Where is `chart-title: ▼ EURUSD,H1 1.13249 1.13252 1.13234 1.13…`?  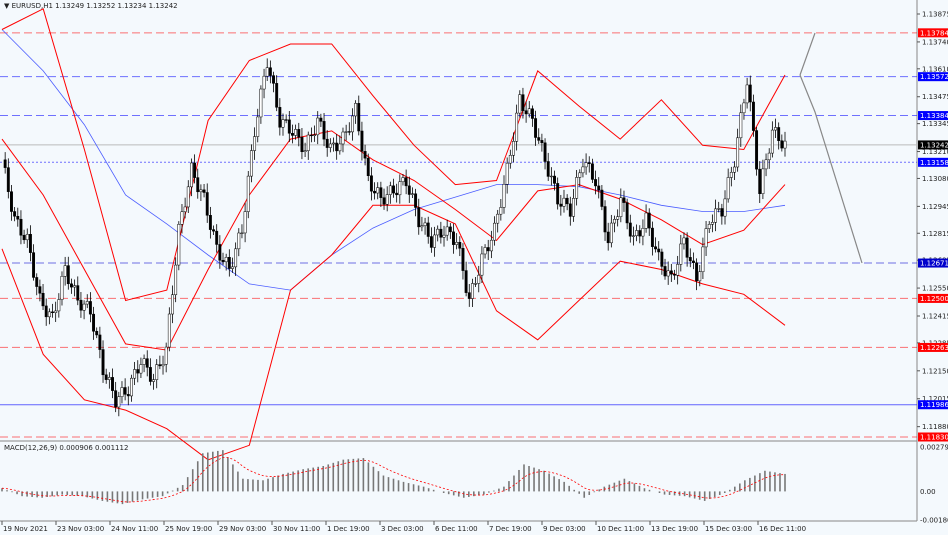 chart-title: ▼ EURUSD,H1 1.13249 1.13252 1.13234 1.13… is located at coordinates (91, 6).